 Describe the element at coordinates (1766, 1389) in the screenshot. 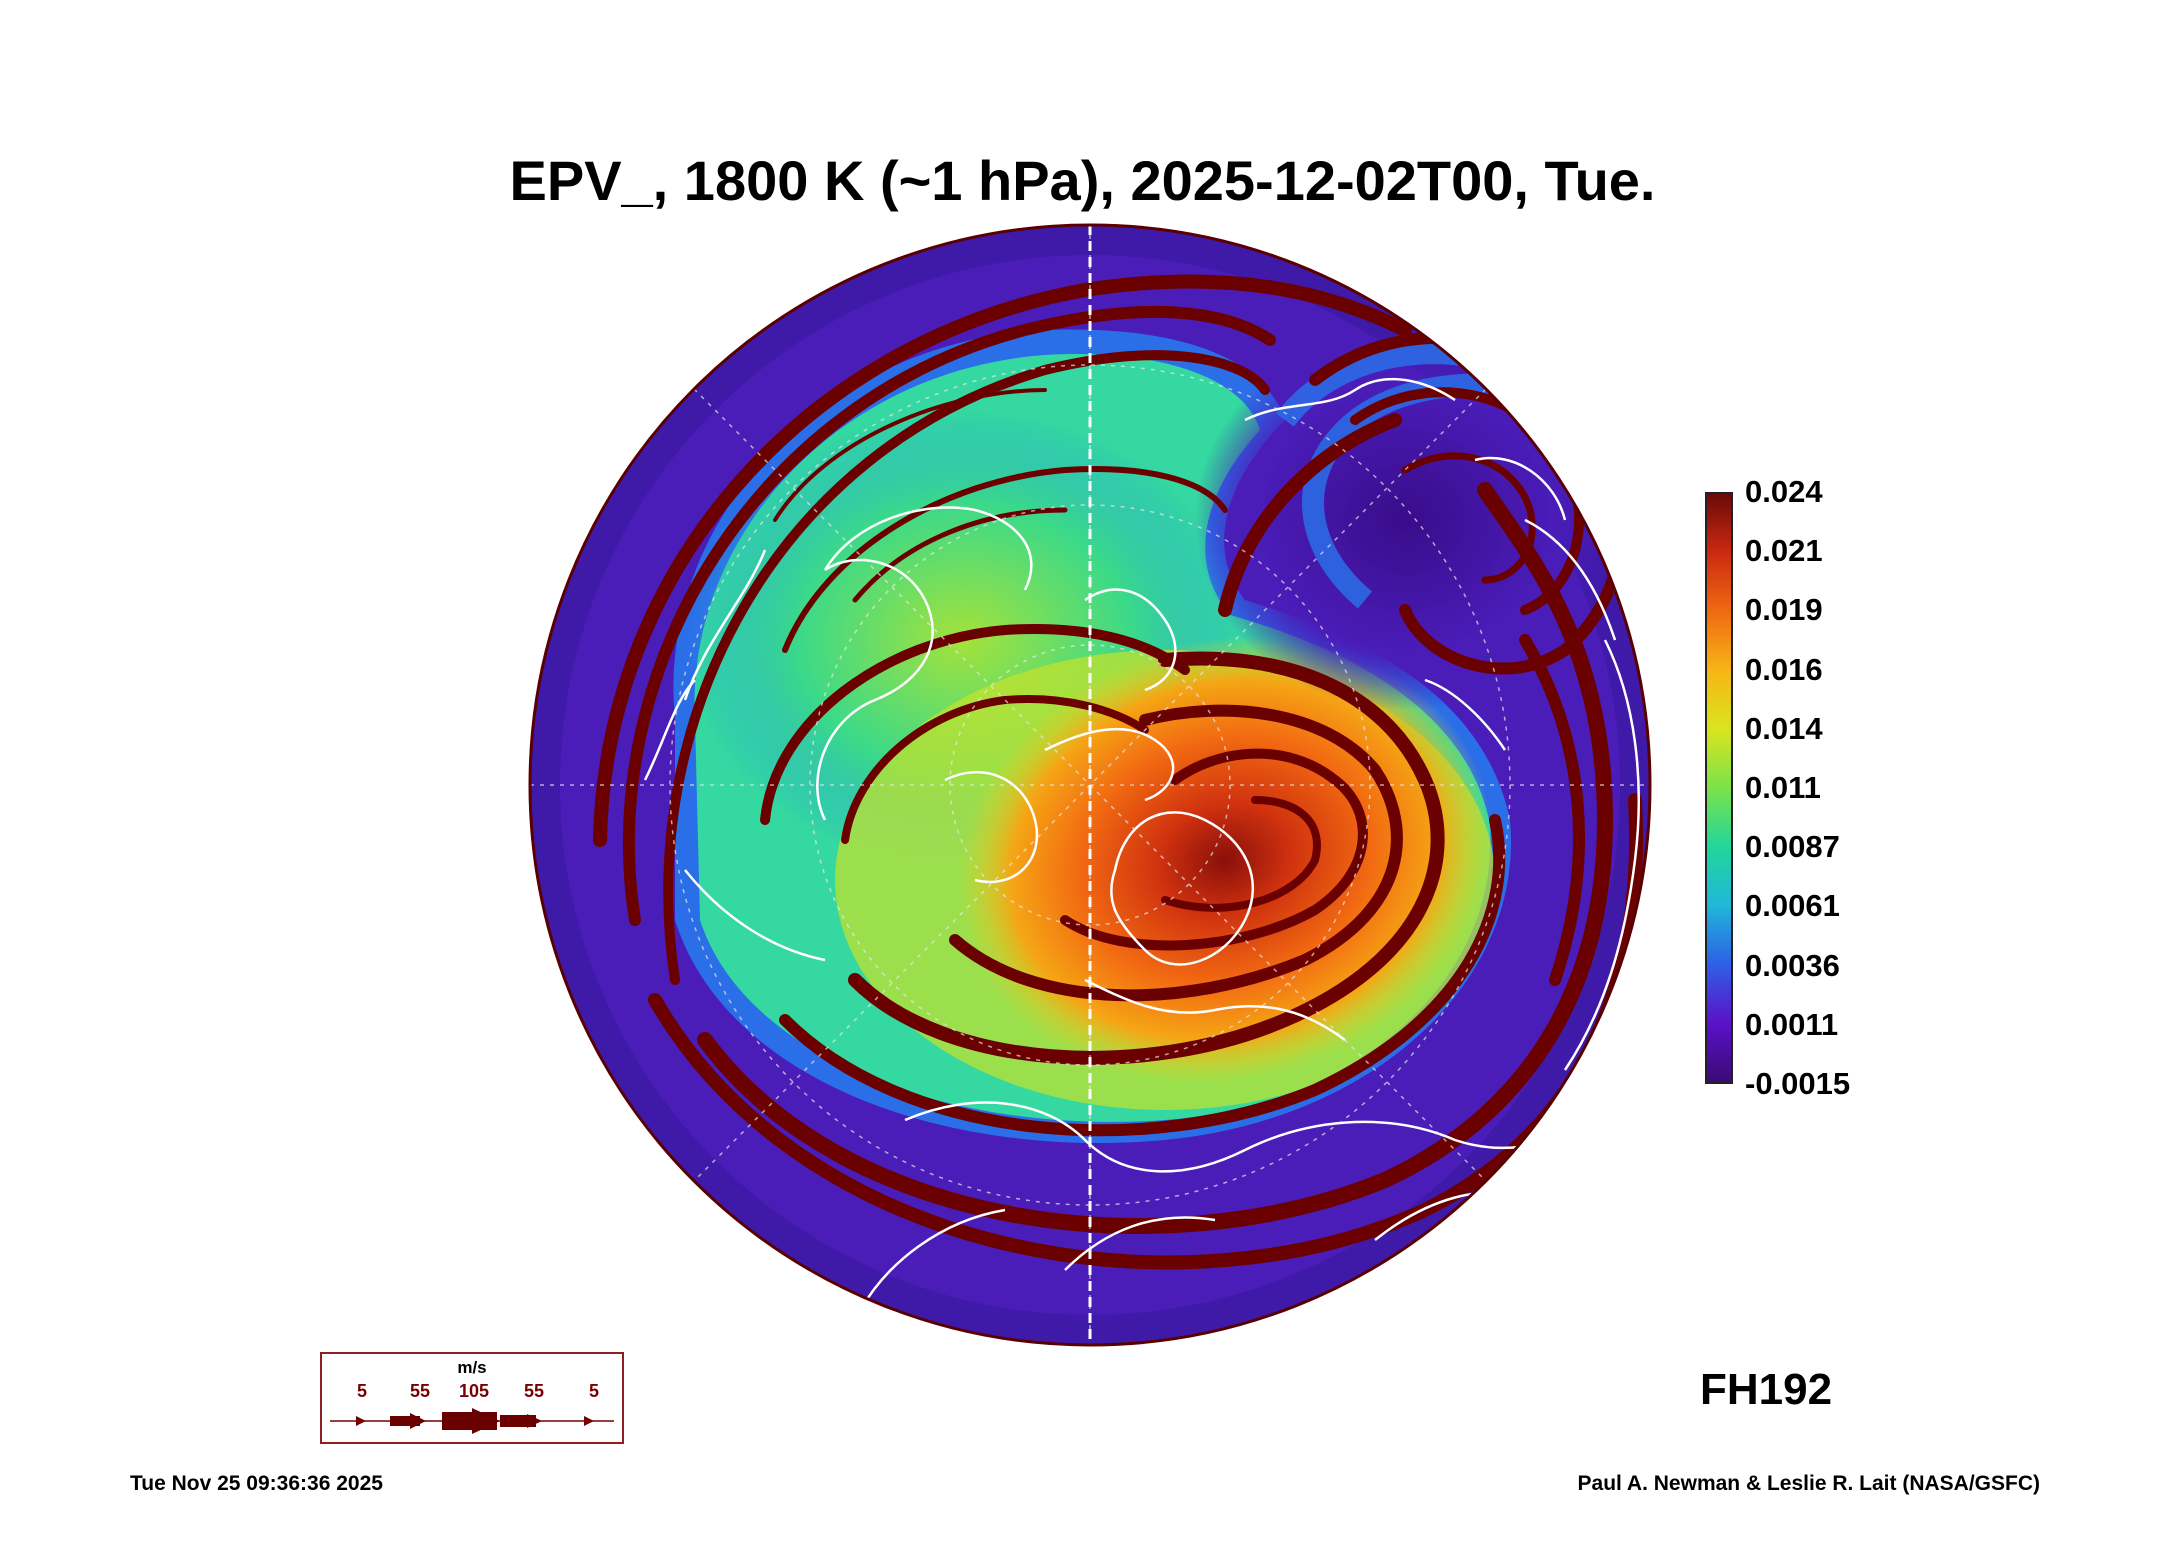

I see `forecast-hour-label: FH192` at that location.